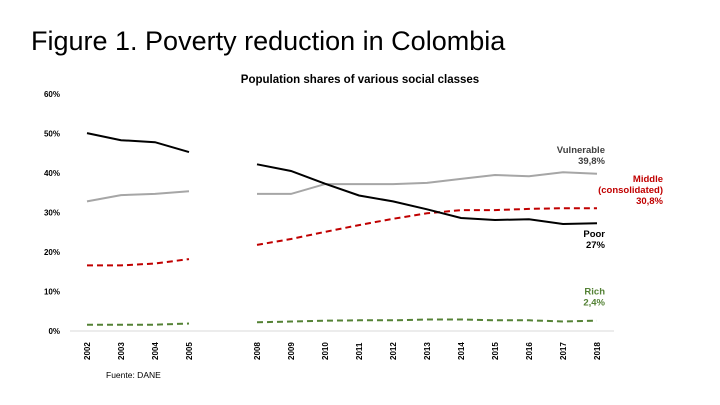 The width and height of the screenshot is (720, 405). I want to click on series-label-line: (consolidated), so click(630, 190).